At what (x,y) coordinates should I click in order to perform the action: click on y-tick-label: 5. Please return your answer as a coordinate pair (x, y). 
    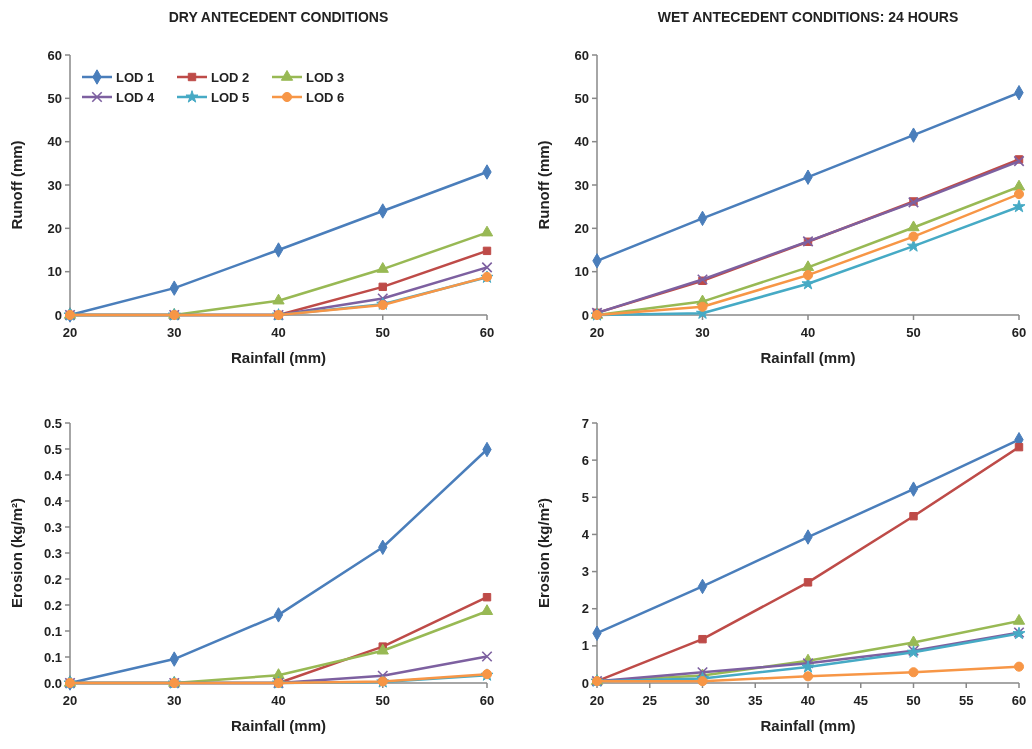
    Looking at the image, I should click on (585, 497).